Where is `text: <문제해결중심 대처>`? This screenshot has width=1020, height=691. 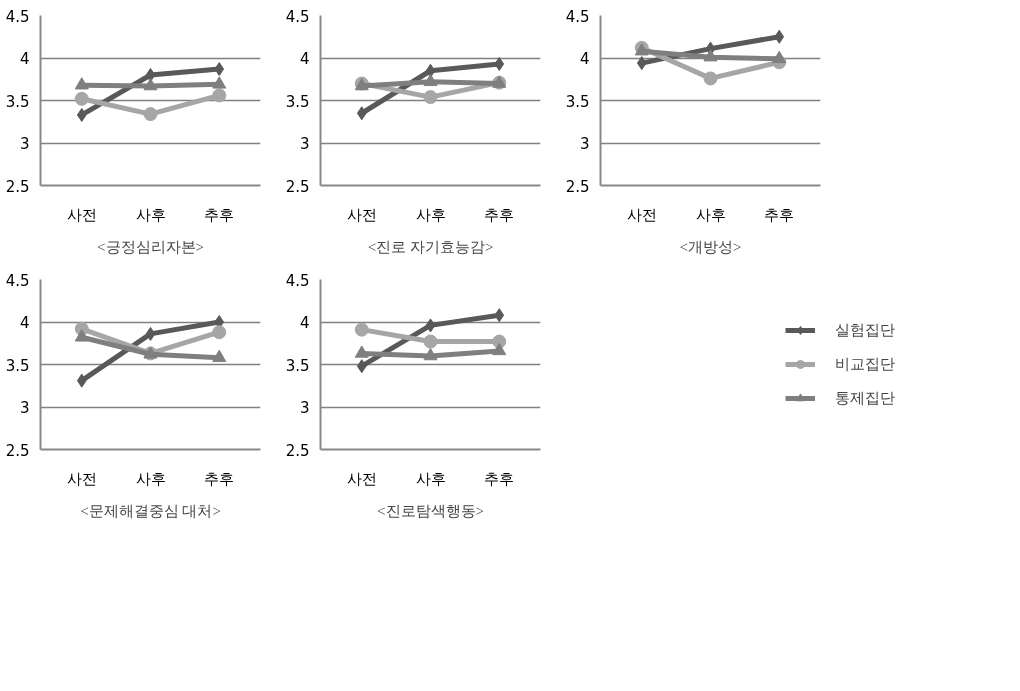 text: <문제해결중심 대처> is located at coordinates (150, 510).